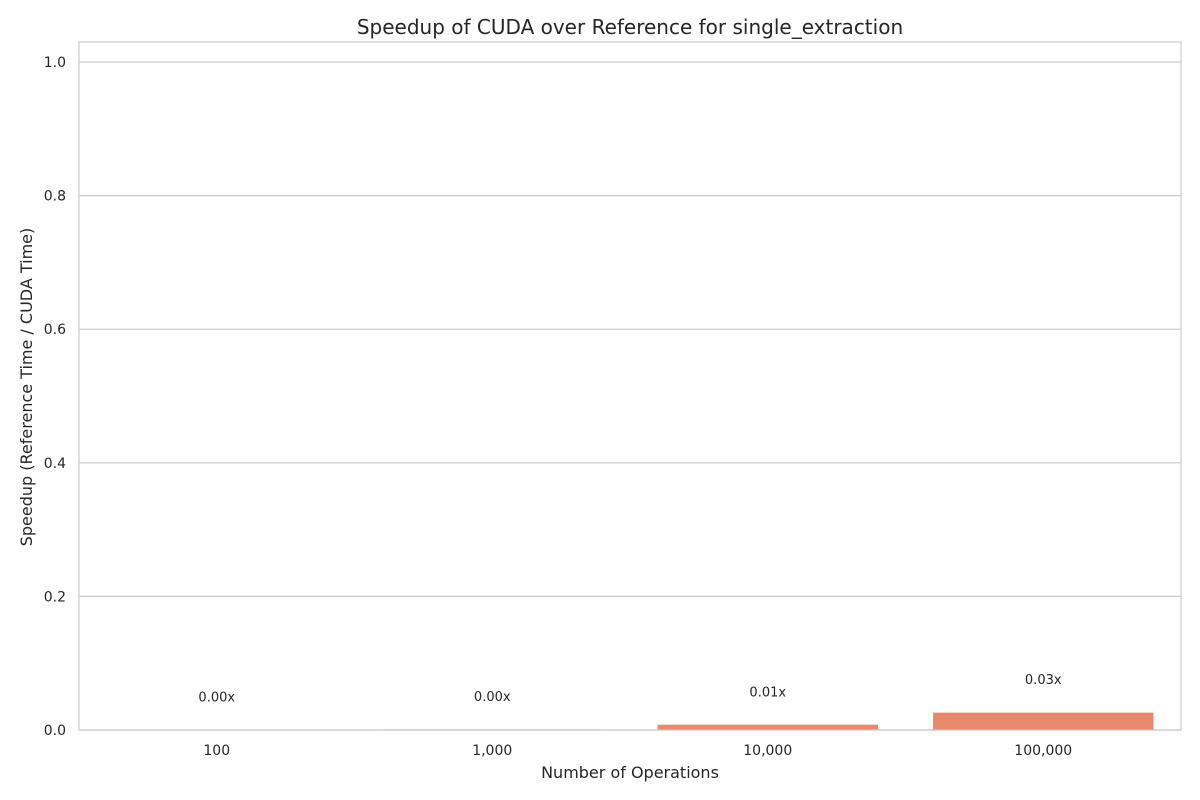  What do you see at coordinates (637, 751) in the screenshot?
I see `x-tick-labels: 100 1,000 10,000 100,000` at bounding box center [637, 751].